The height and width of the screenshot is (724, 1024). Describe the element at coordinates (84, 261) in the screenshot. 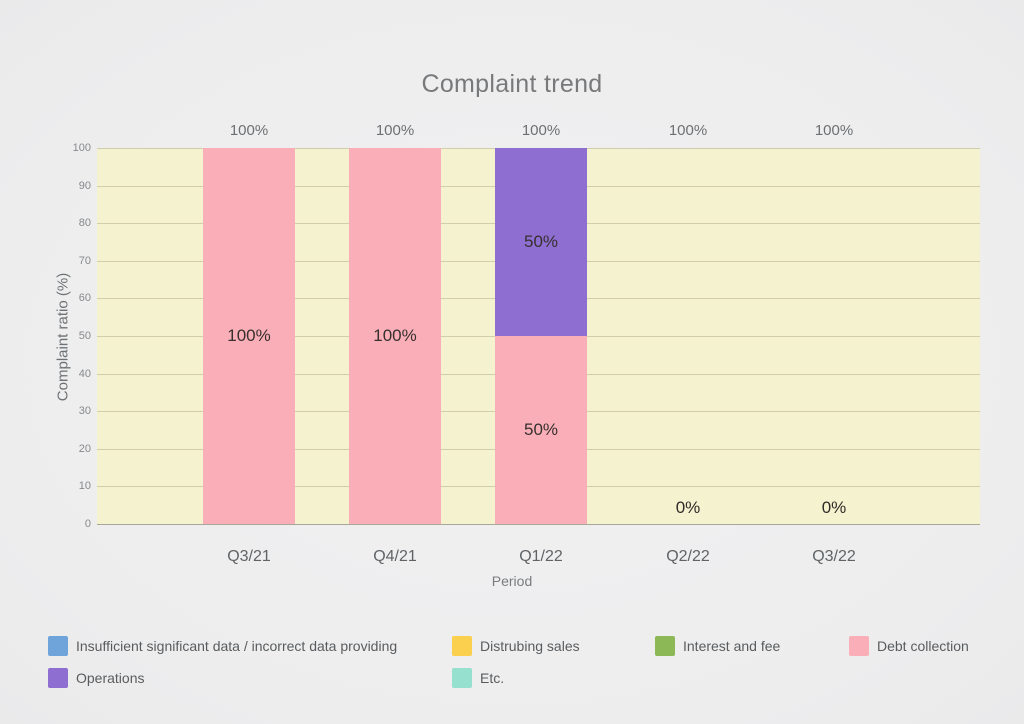

I see `y-tick-label: 70` at that location.